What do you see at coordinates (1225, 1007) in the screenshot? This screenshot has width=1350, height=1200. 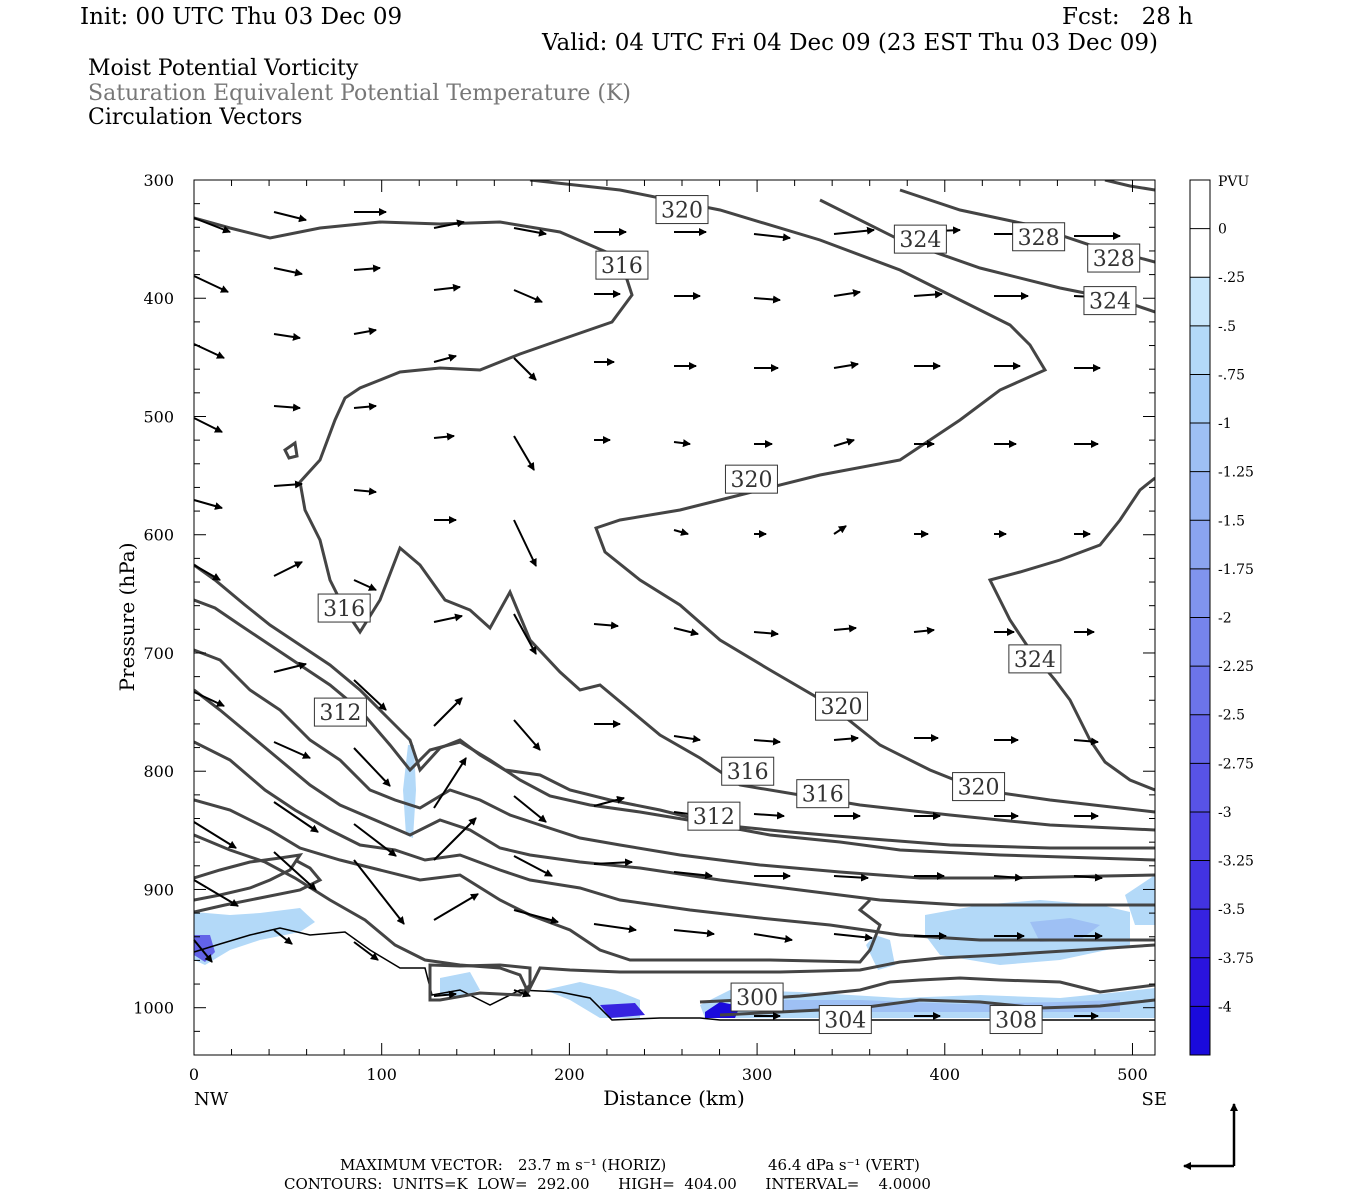 I see `colorbar-label: -4` at bounding box center [1225, 1007].